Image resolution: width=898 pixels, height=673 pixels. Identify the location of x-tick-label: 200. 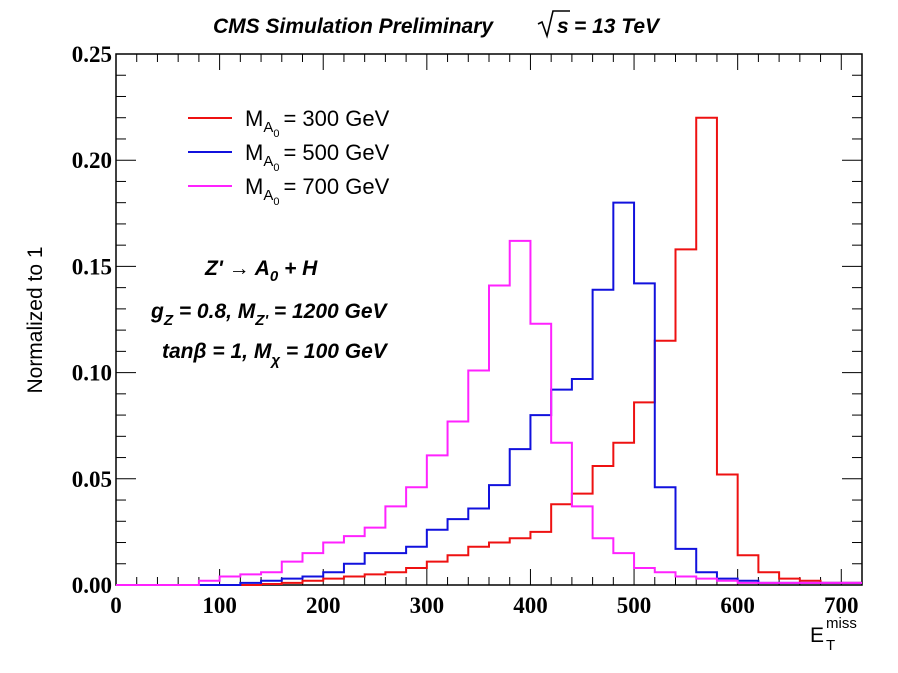
(323, 605).